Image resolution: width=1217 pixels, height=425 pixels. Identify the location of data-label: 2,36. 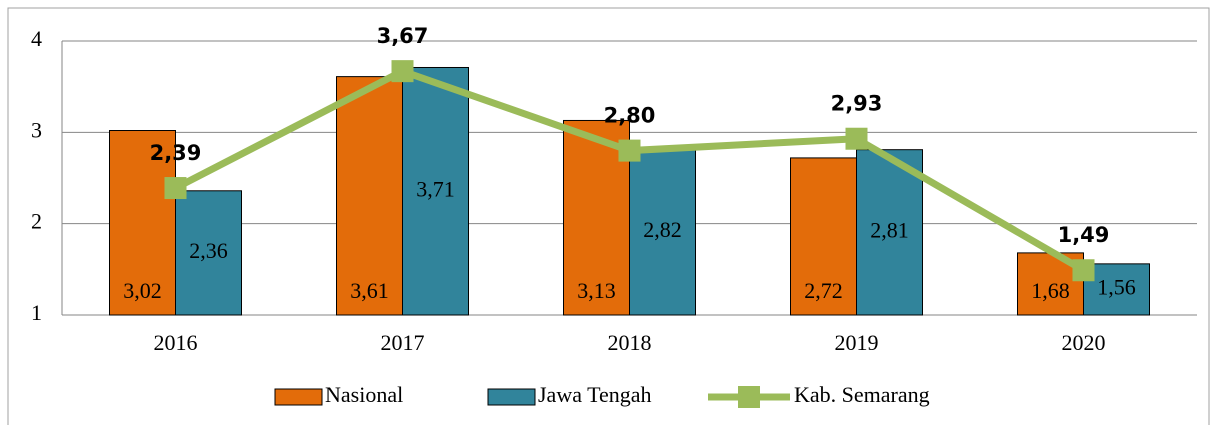
(208, 250).